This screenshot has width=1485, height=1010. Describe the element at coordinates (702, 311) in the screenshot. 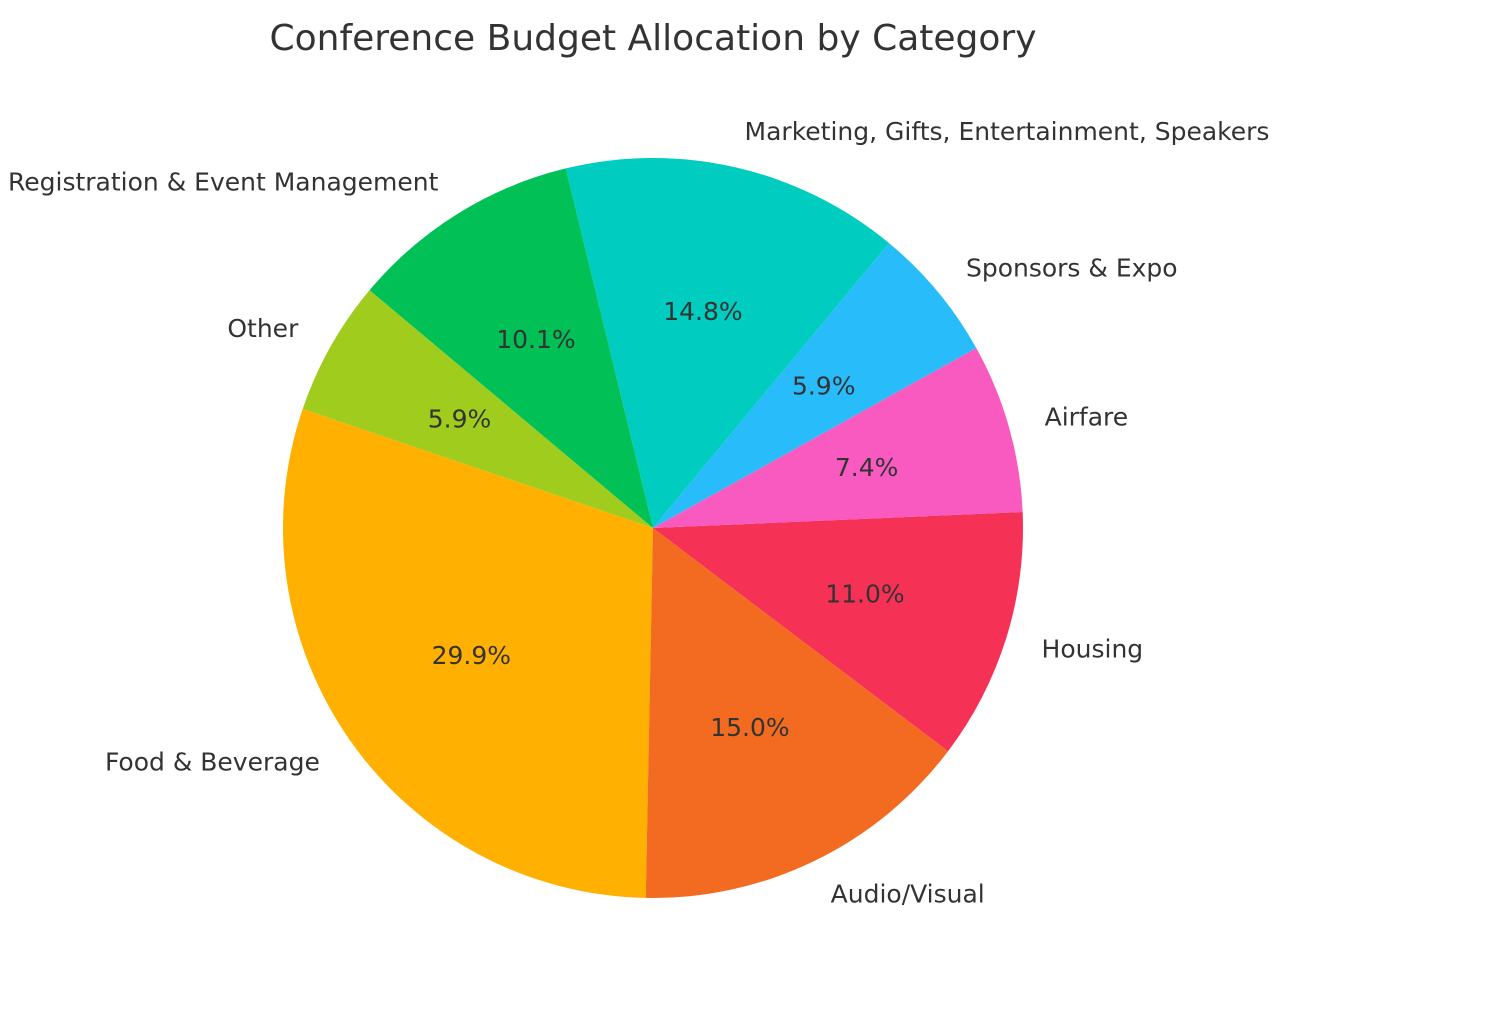

I see `slice-percent-label: 14.8%` at that location.